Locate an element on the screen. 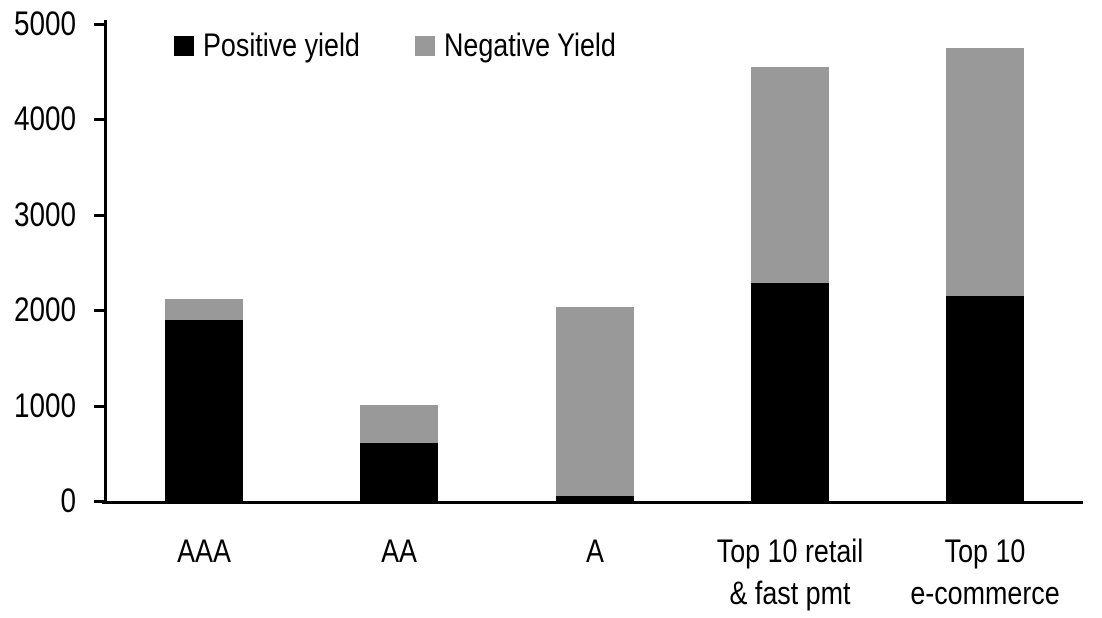  y-tick-label: 4000 is located at coordinates (45, 119).